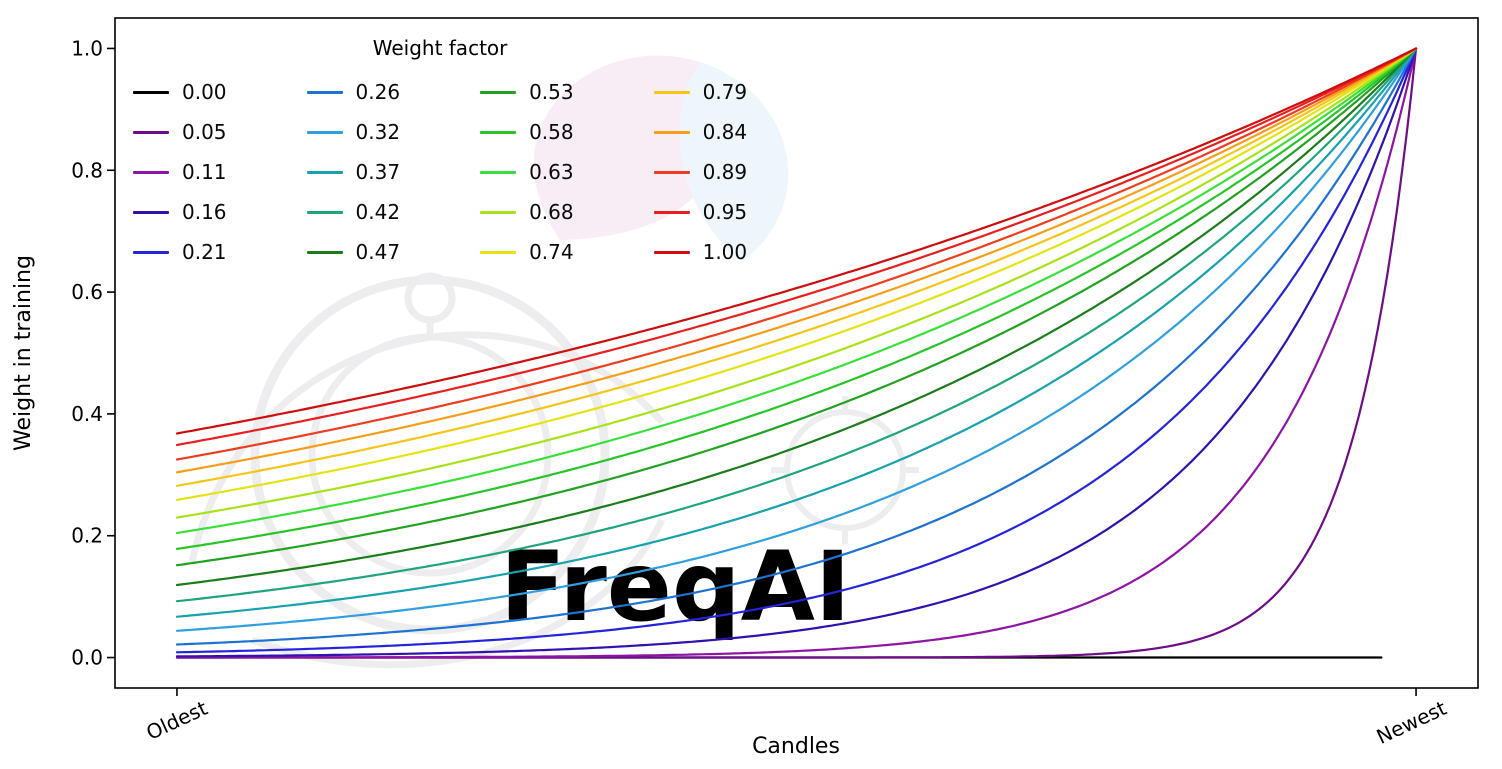  What do you see at coordinates (725, 132) in the screenshot?
I see `legend-label: 0.84` at bounding box center [725, 132].